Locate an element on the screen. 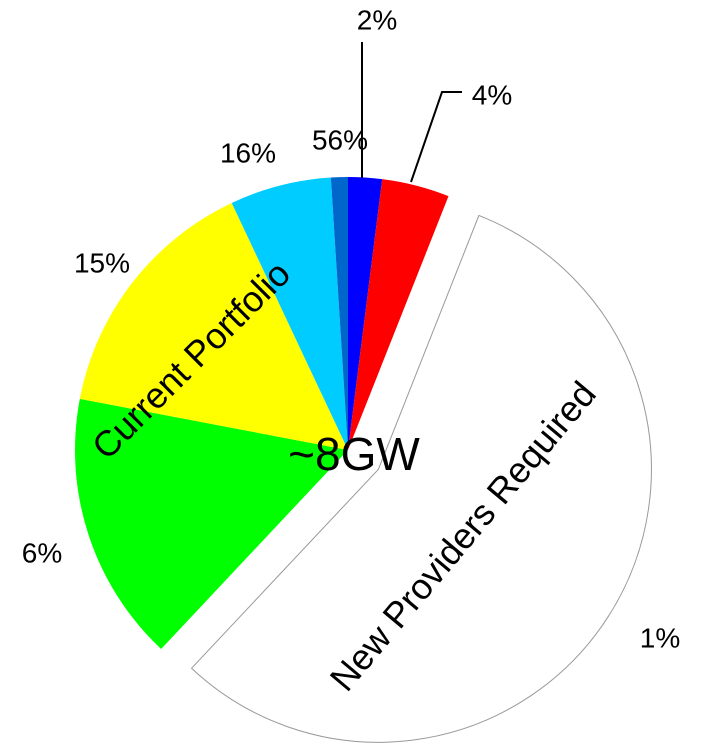 The image size is (701, 750). data-label: 2% is located at coordinates (377, 19).